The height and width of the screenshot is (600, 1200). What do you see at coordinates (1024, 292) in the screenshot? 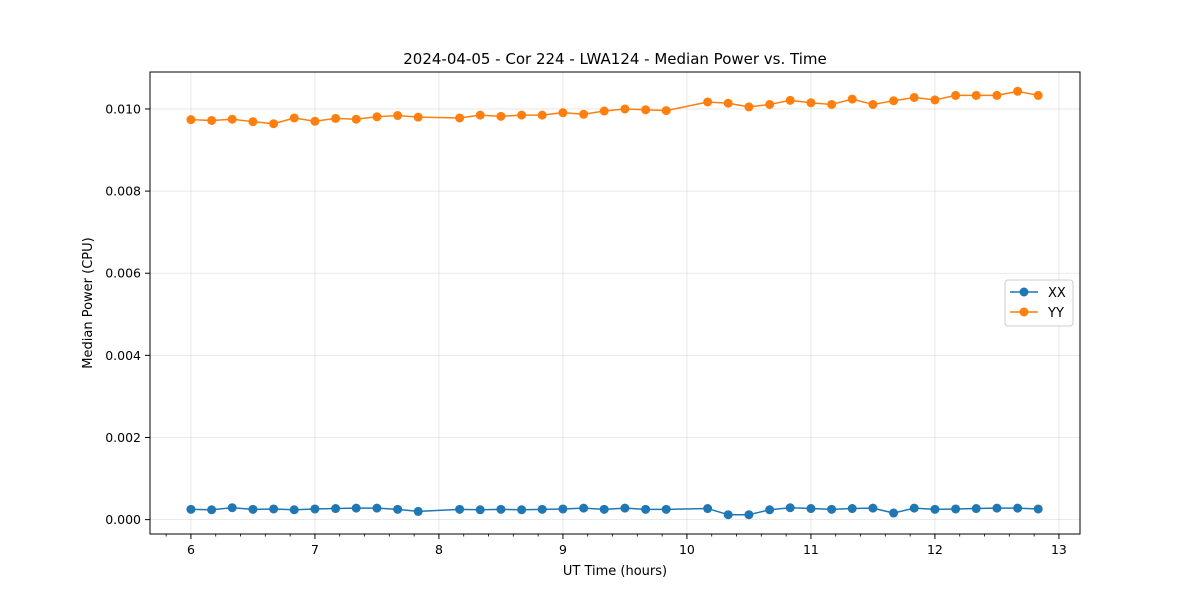
I see `legend-marker-xx` at bounding box center [1024, 292].